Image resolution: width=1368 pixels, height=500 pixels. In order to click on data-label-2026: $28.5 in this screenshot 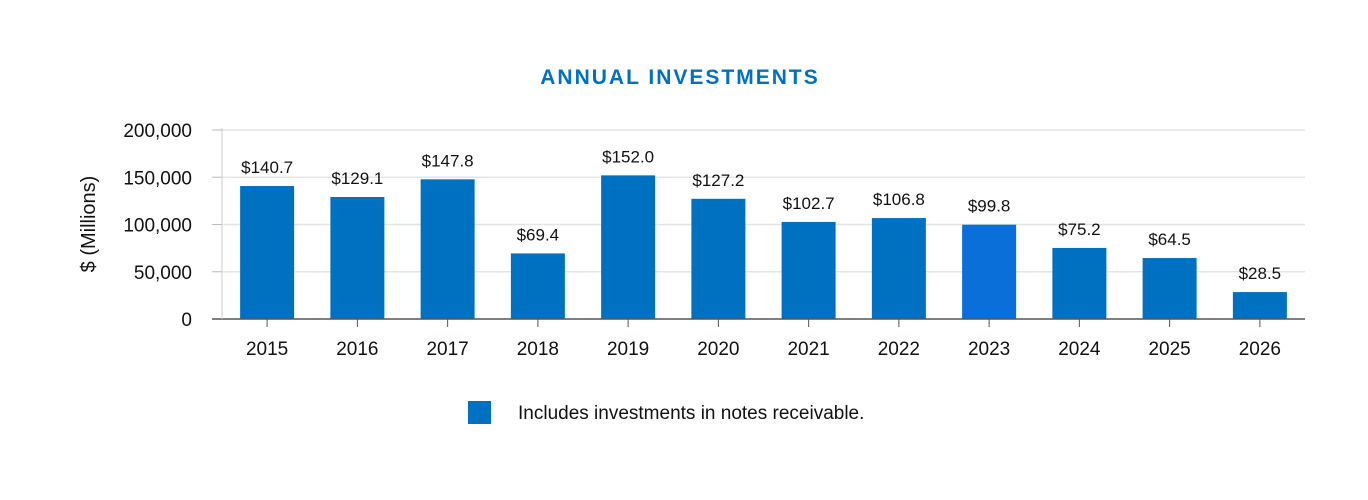, I will do `click(1260, 273)`.